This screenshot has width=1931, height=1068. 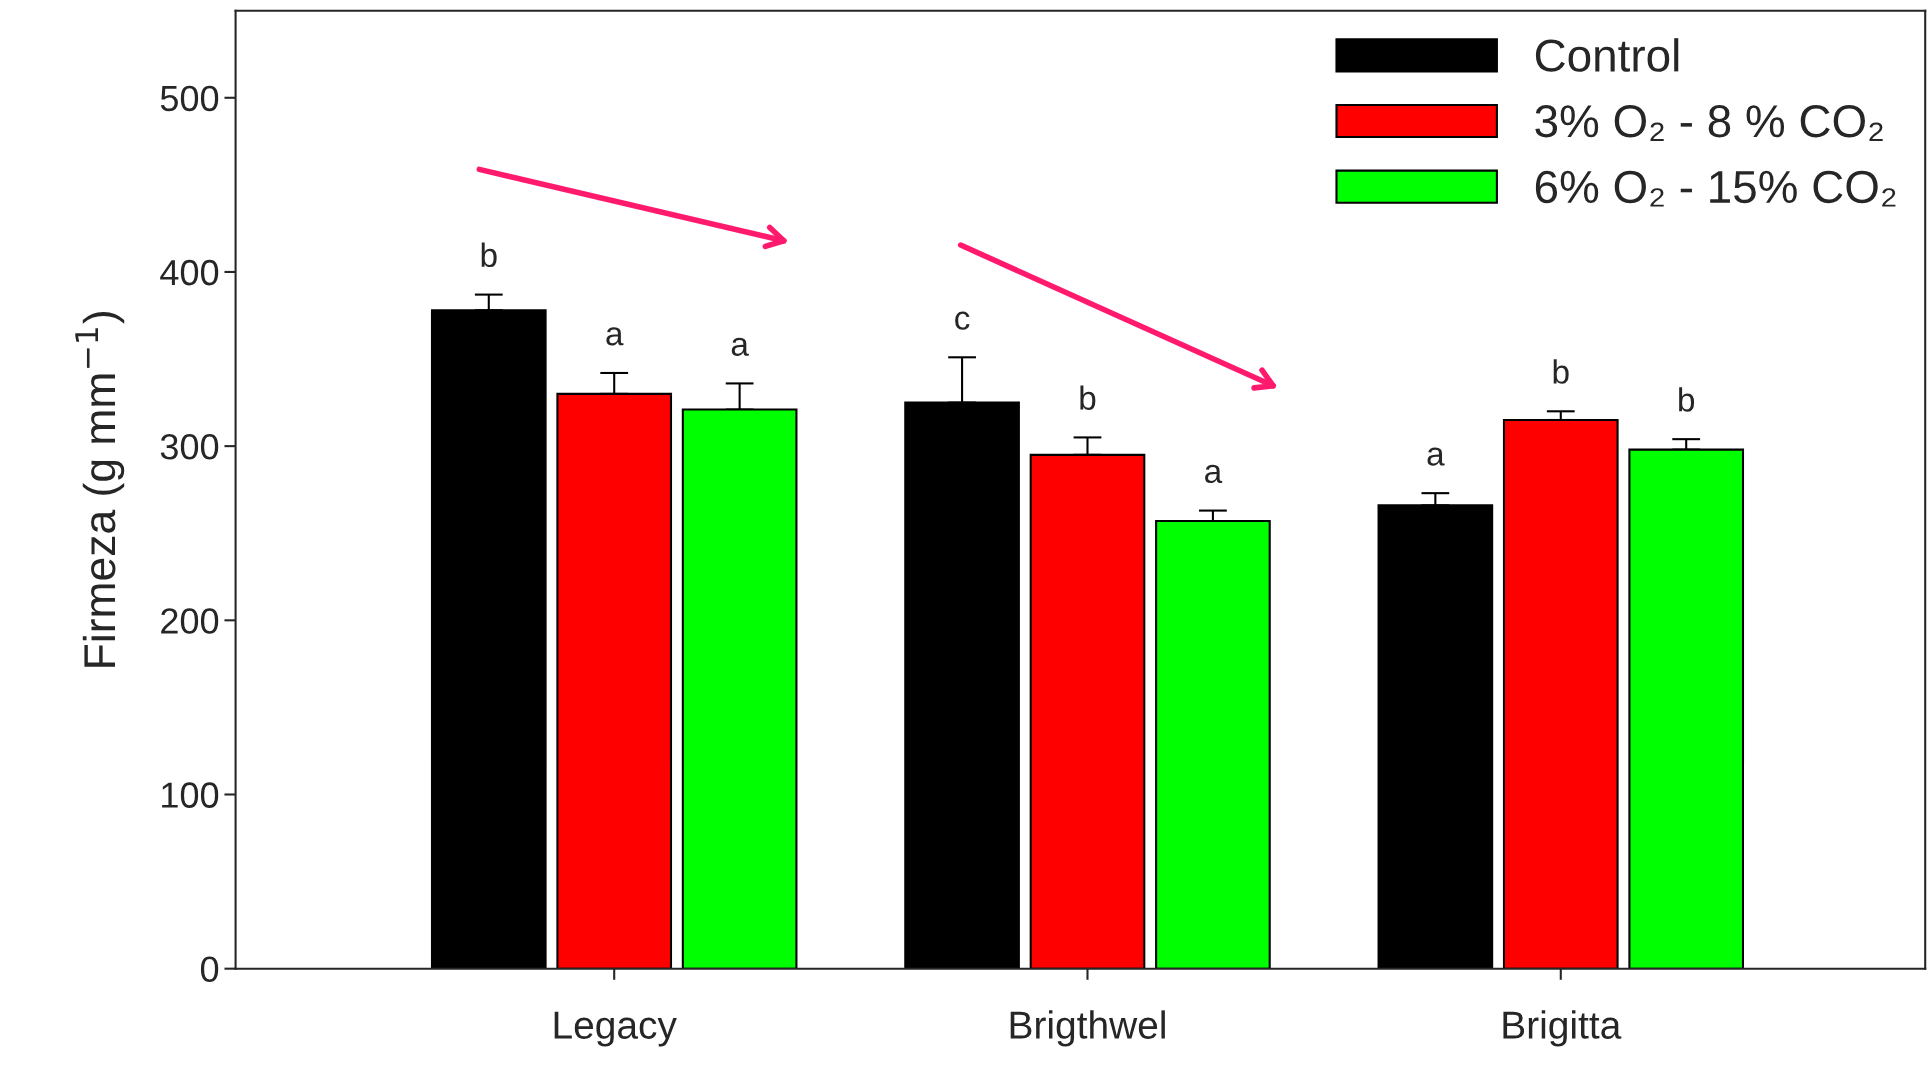 What do you see at coordinates (190, 795) in the screenshot?
I see `y-tick-label: 100` at bounding box center [190, 795].